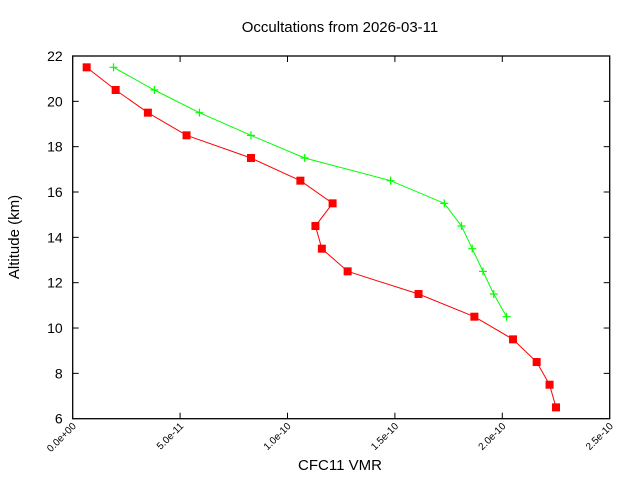 The image size is (640, 485). Describe the element at coordinates (55, 237) in the screenshot. I see `y-tick-label: 14` at that location.